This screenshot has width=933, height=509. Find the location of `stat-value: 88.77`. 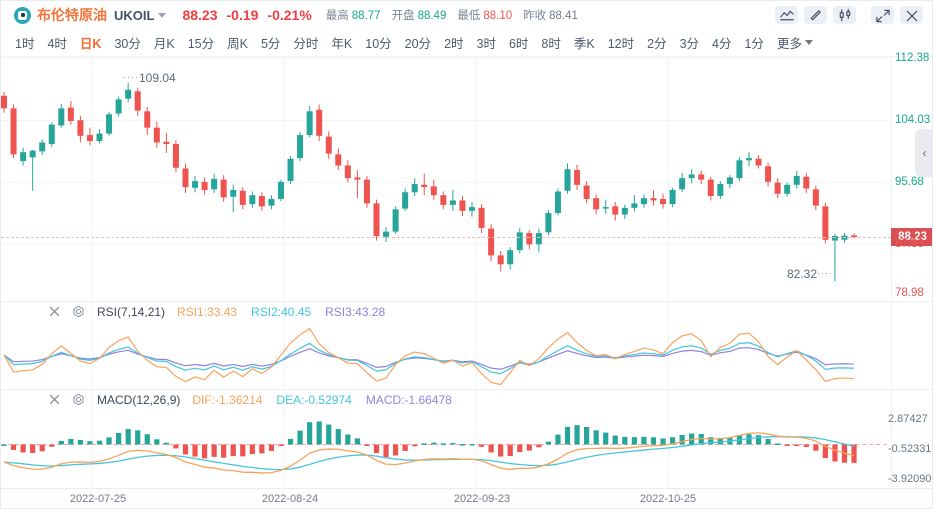

stat-value: 88.77 is located at coordinates (366, 16).